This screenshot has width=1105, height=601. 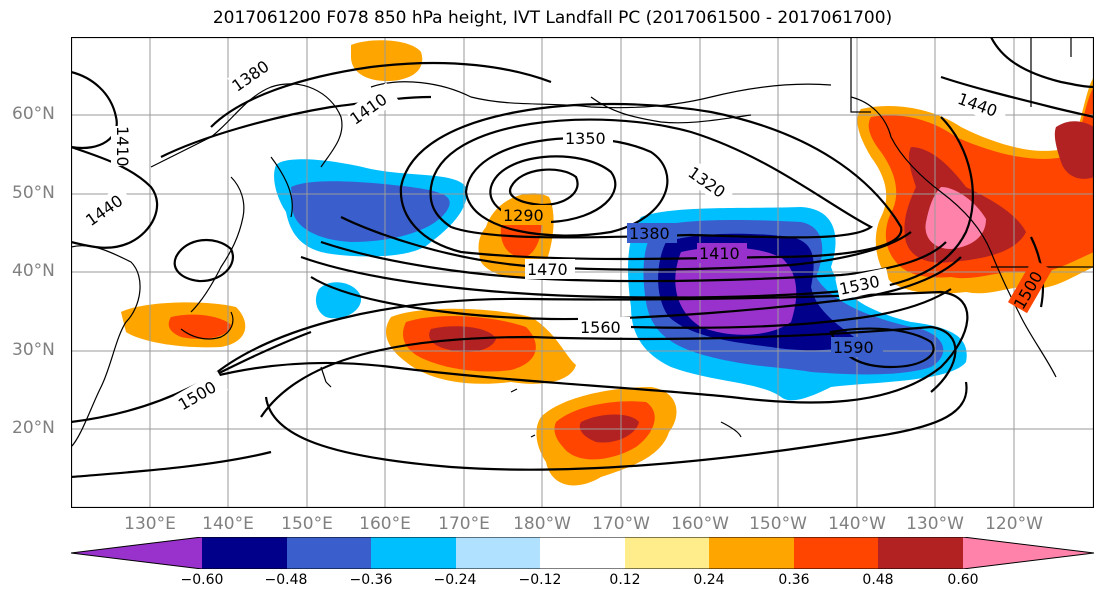 I want to click on lon-label: 130°W, so click(x=935, y=524).